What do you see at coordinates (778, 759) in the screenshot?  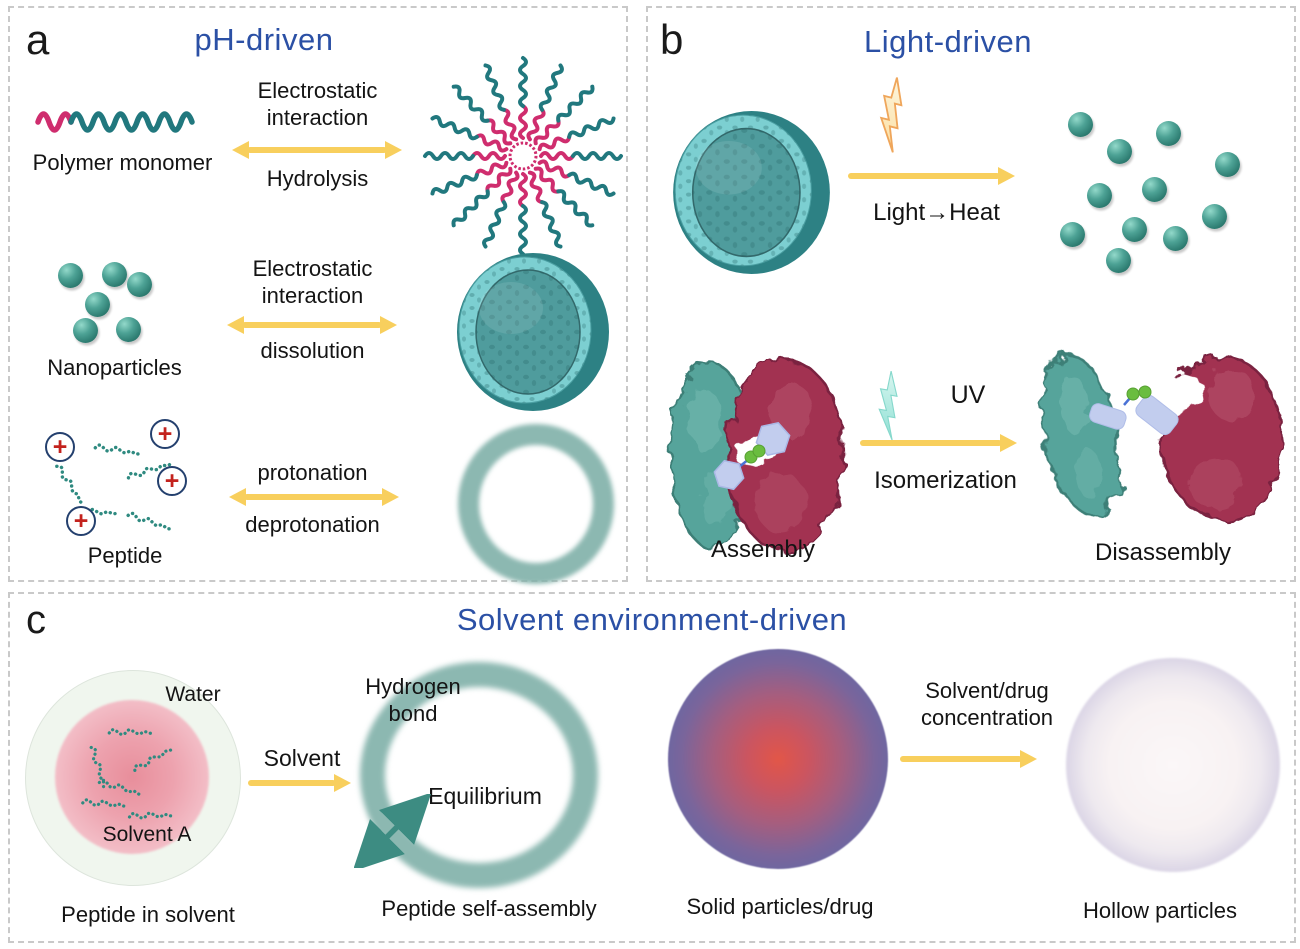 I see `solid-particle-icon` at bounding box center [778, 759].